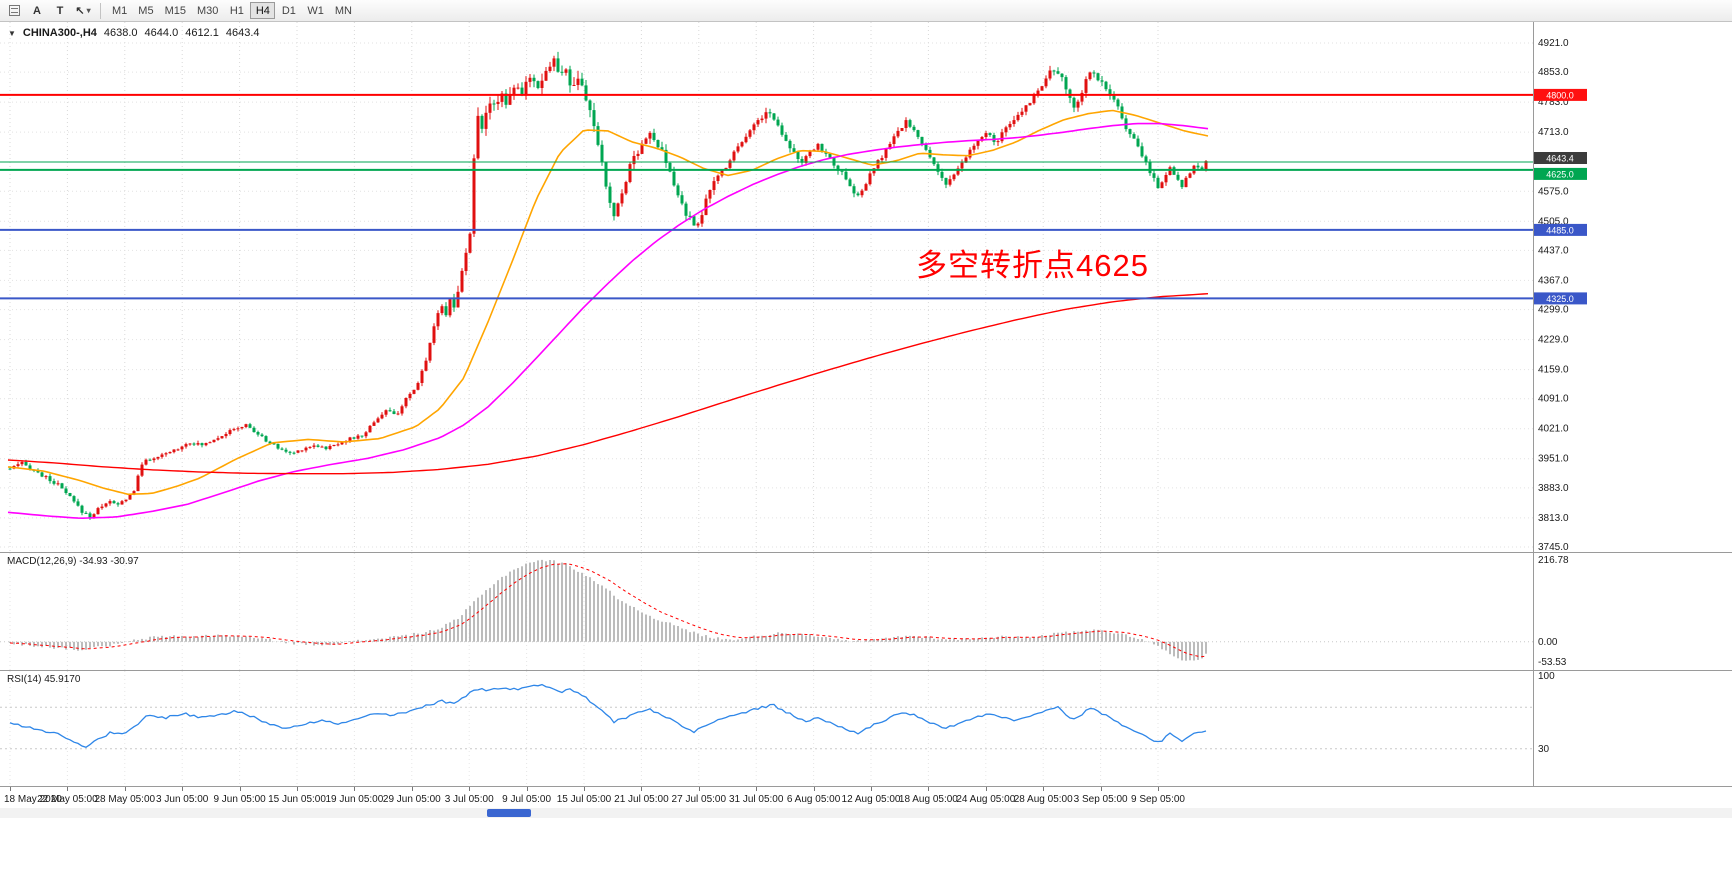 The height and width of the screenshot is (895, 1732). Describe the element at coordinates (608, 384) in the screenshot. I see `ma-slow-line` at that location.